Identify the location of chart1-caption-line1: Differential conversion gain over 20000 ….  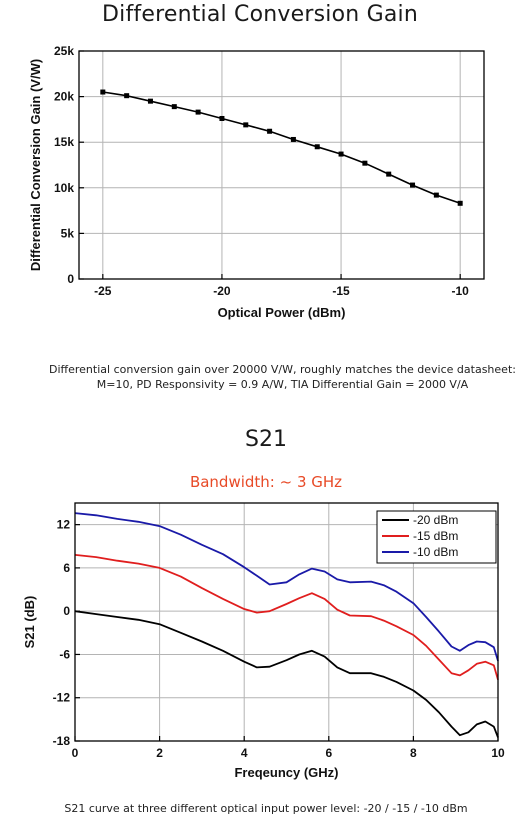
(282, 369).